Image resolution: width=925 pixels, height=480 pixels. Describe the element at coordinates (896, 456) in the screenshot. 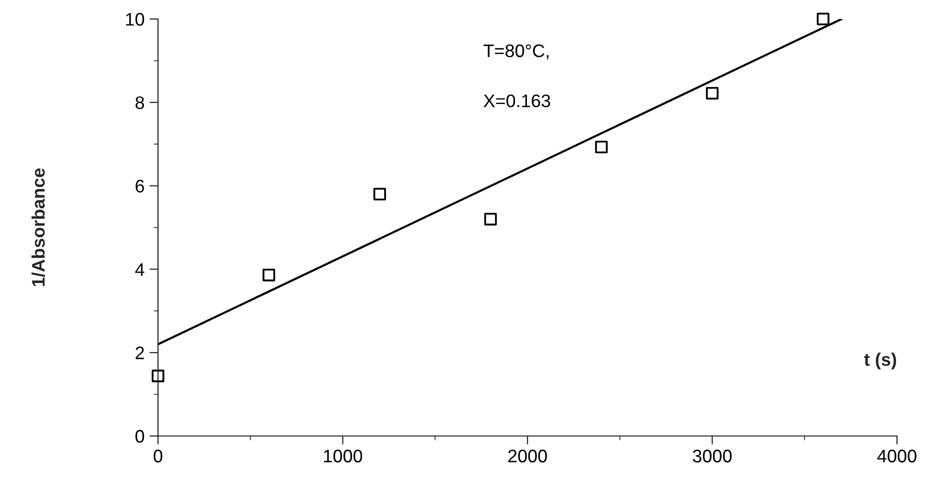

I see `x-tick-label: 4000` at that location.